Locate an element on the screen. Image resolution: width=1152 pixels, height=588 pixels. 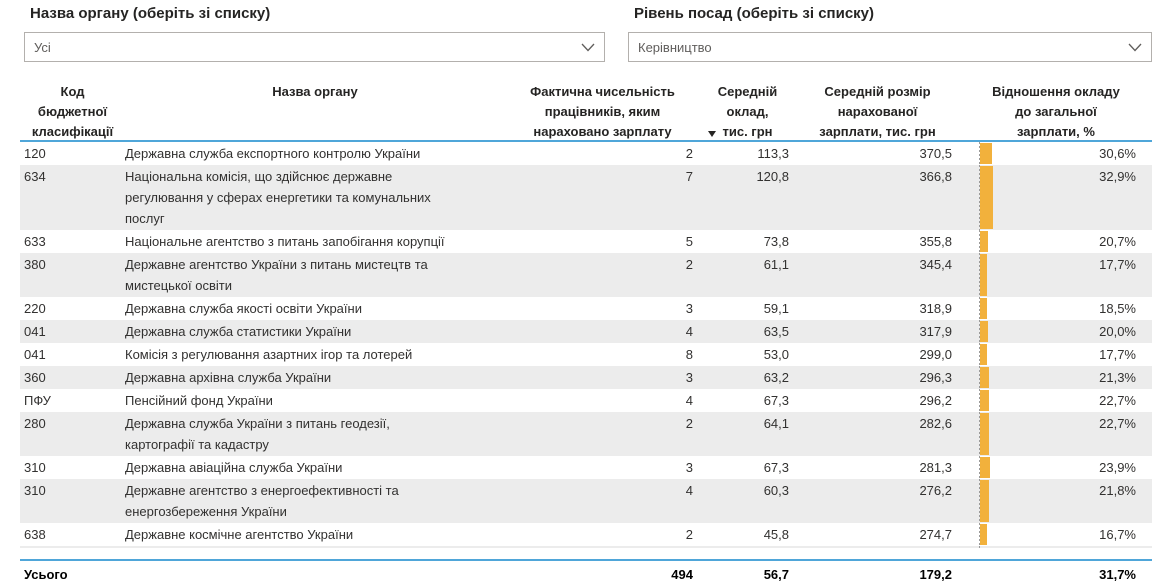
slicer-level-label: Рівень посад (оберіть зі списку) is located at coordinates (754, 13).